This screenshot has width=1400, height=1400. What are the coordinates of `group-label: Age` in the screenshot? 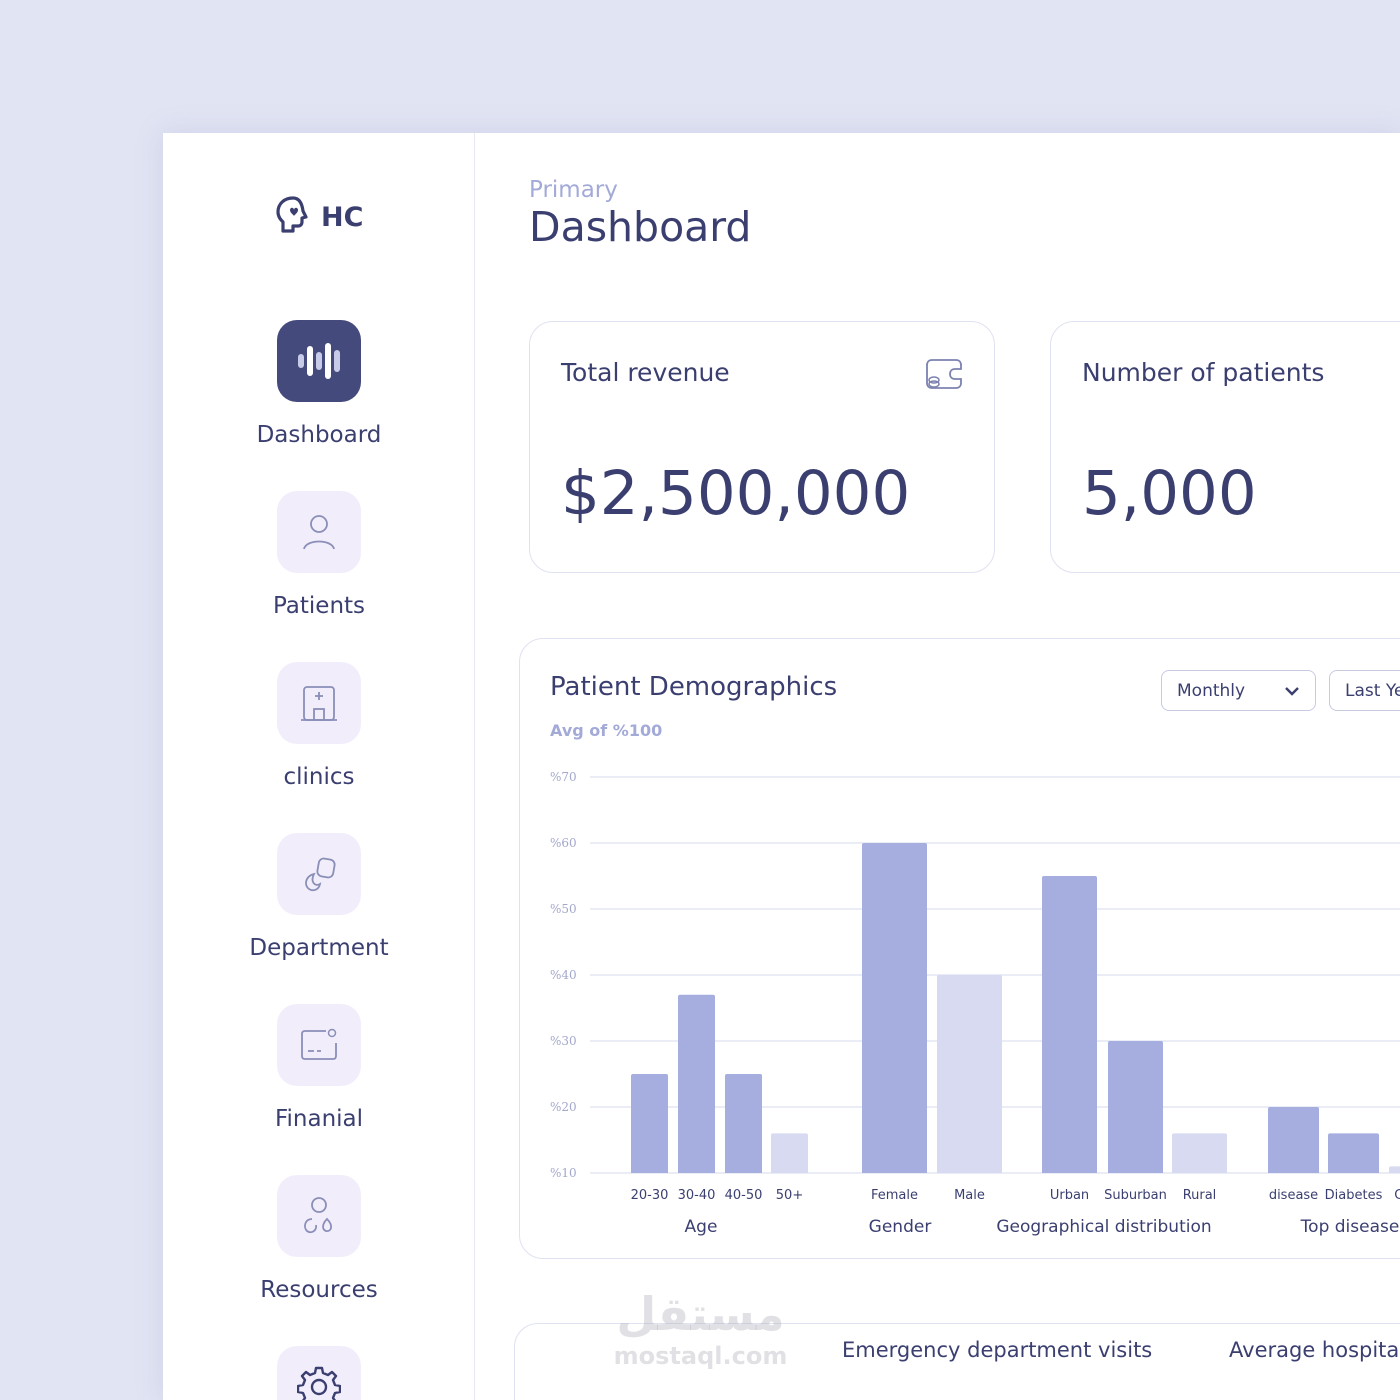 It's located at (701, 1227).